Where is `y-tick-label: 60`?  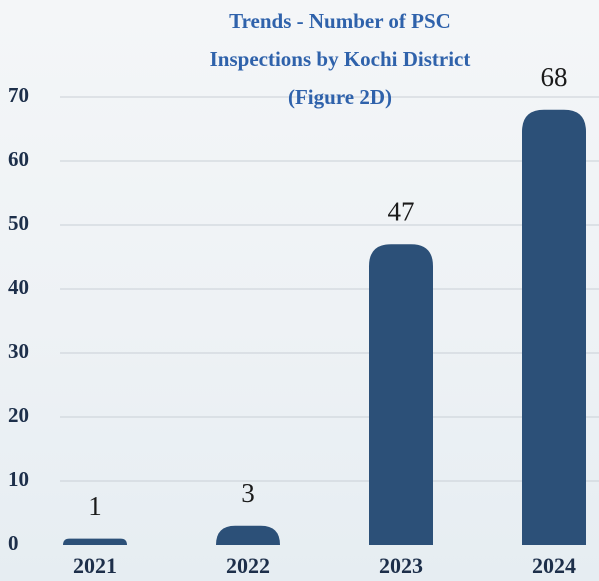
y-tick-label: 60 is located at coordinates (18, 159).